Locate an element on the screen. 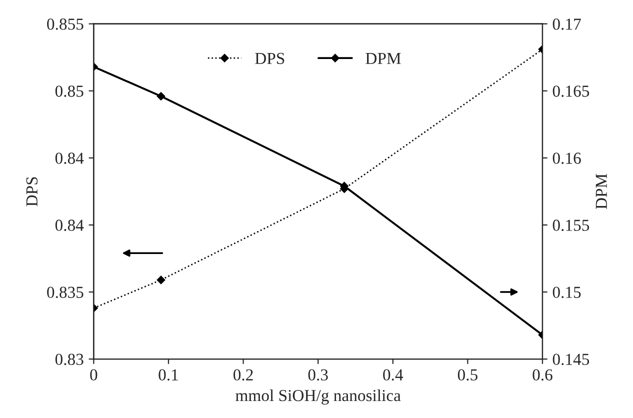  y-tick-label: 0.835 is located at coordinates (65, 292).